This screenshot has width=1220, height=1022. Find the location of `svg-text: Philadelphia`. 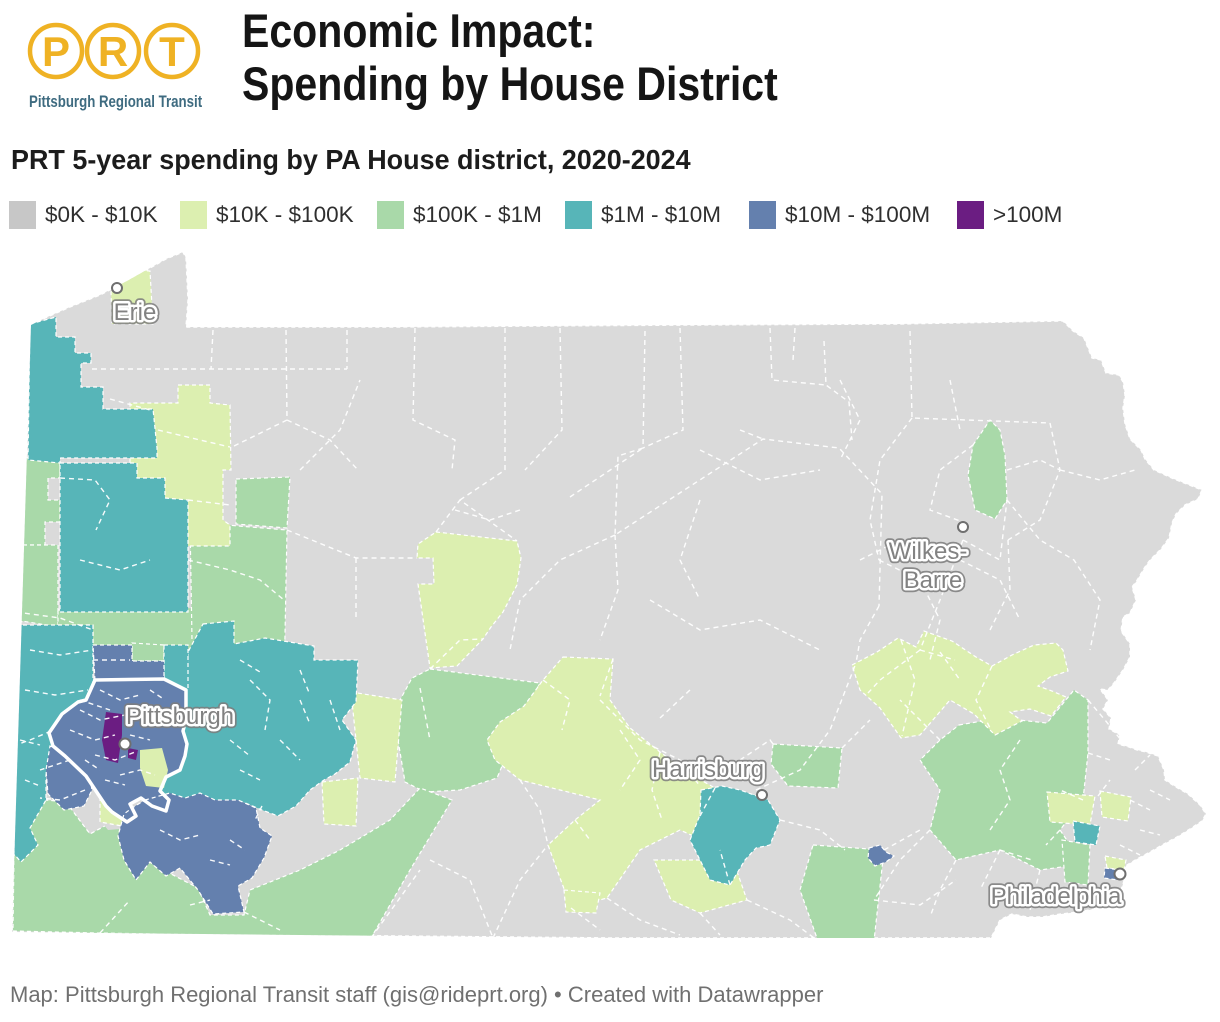

svg-text: Philadelphia is located at coordinates (1056, 896).